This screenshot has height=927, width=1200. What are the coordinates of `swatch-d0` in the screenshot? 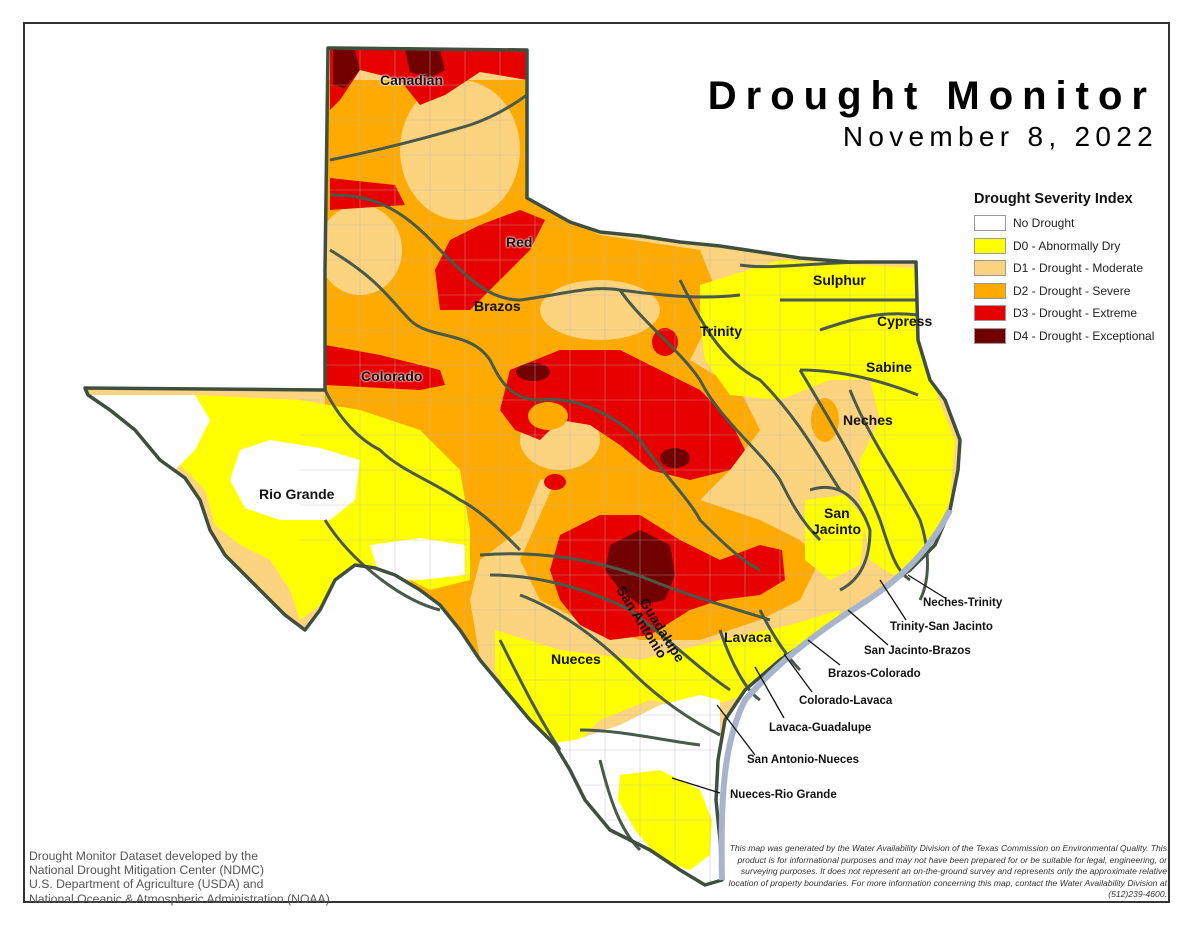 It's located at (990, 245).